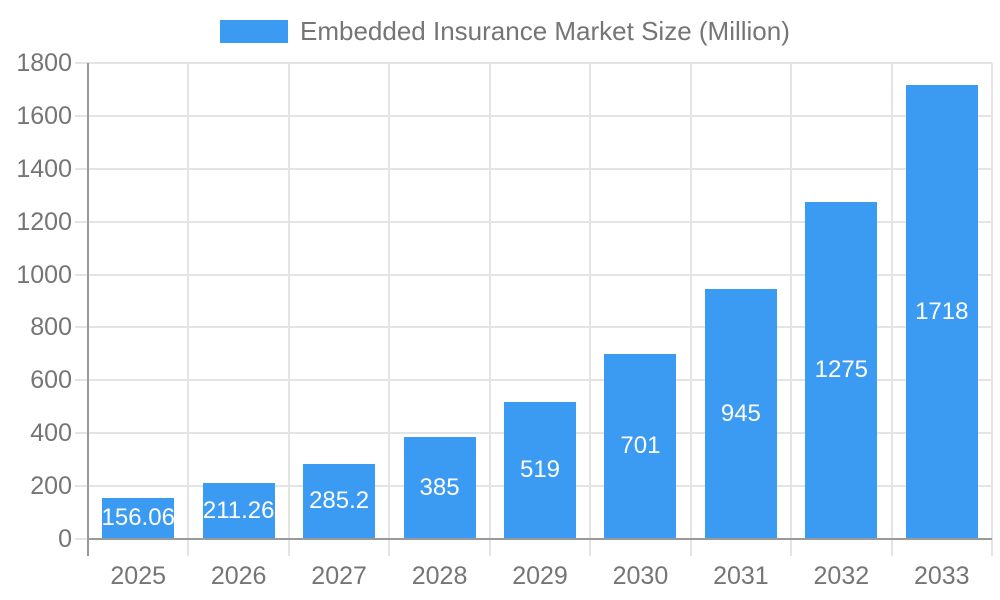 Image resolution: width=1000 pixels, height=600 pixels. What do you see at coordinates (44, 63) in the screenshot?
I see `y-axis-label-1800: 1800` at bounding box center [44, 63].